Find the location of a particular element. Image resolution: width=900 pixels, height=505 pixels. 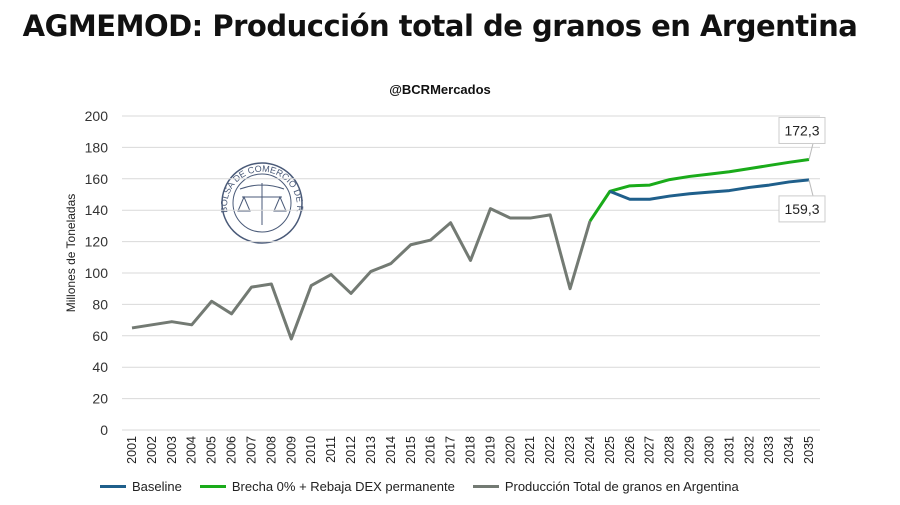

legend-item: Brecha 0% + Rebaja DEX permanente is located at coordinates (327, 486).